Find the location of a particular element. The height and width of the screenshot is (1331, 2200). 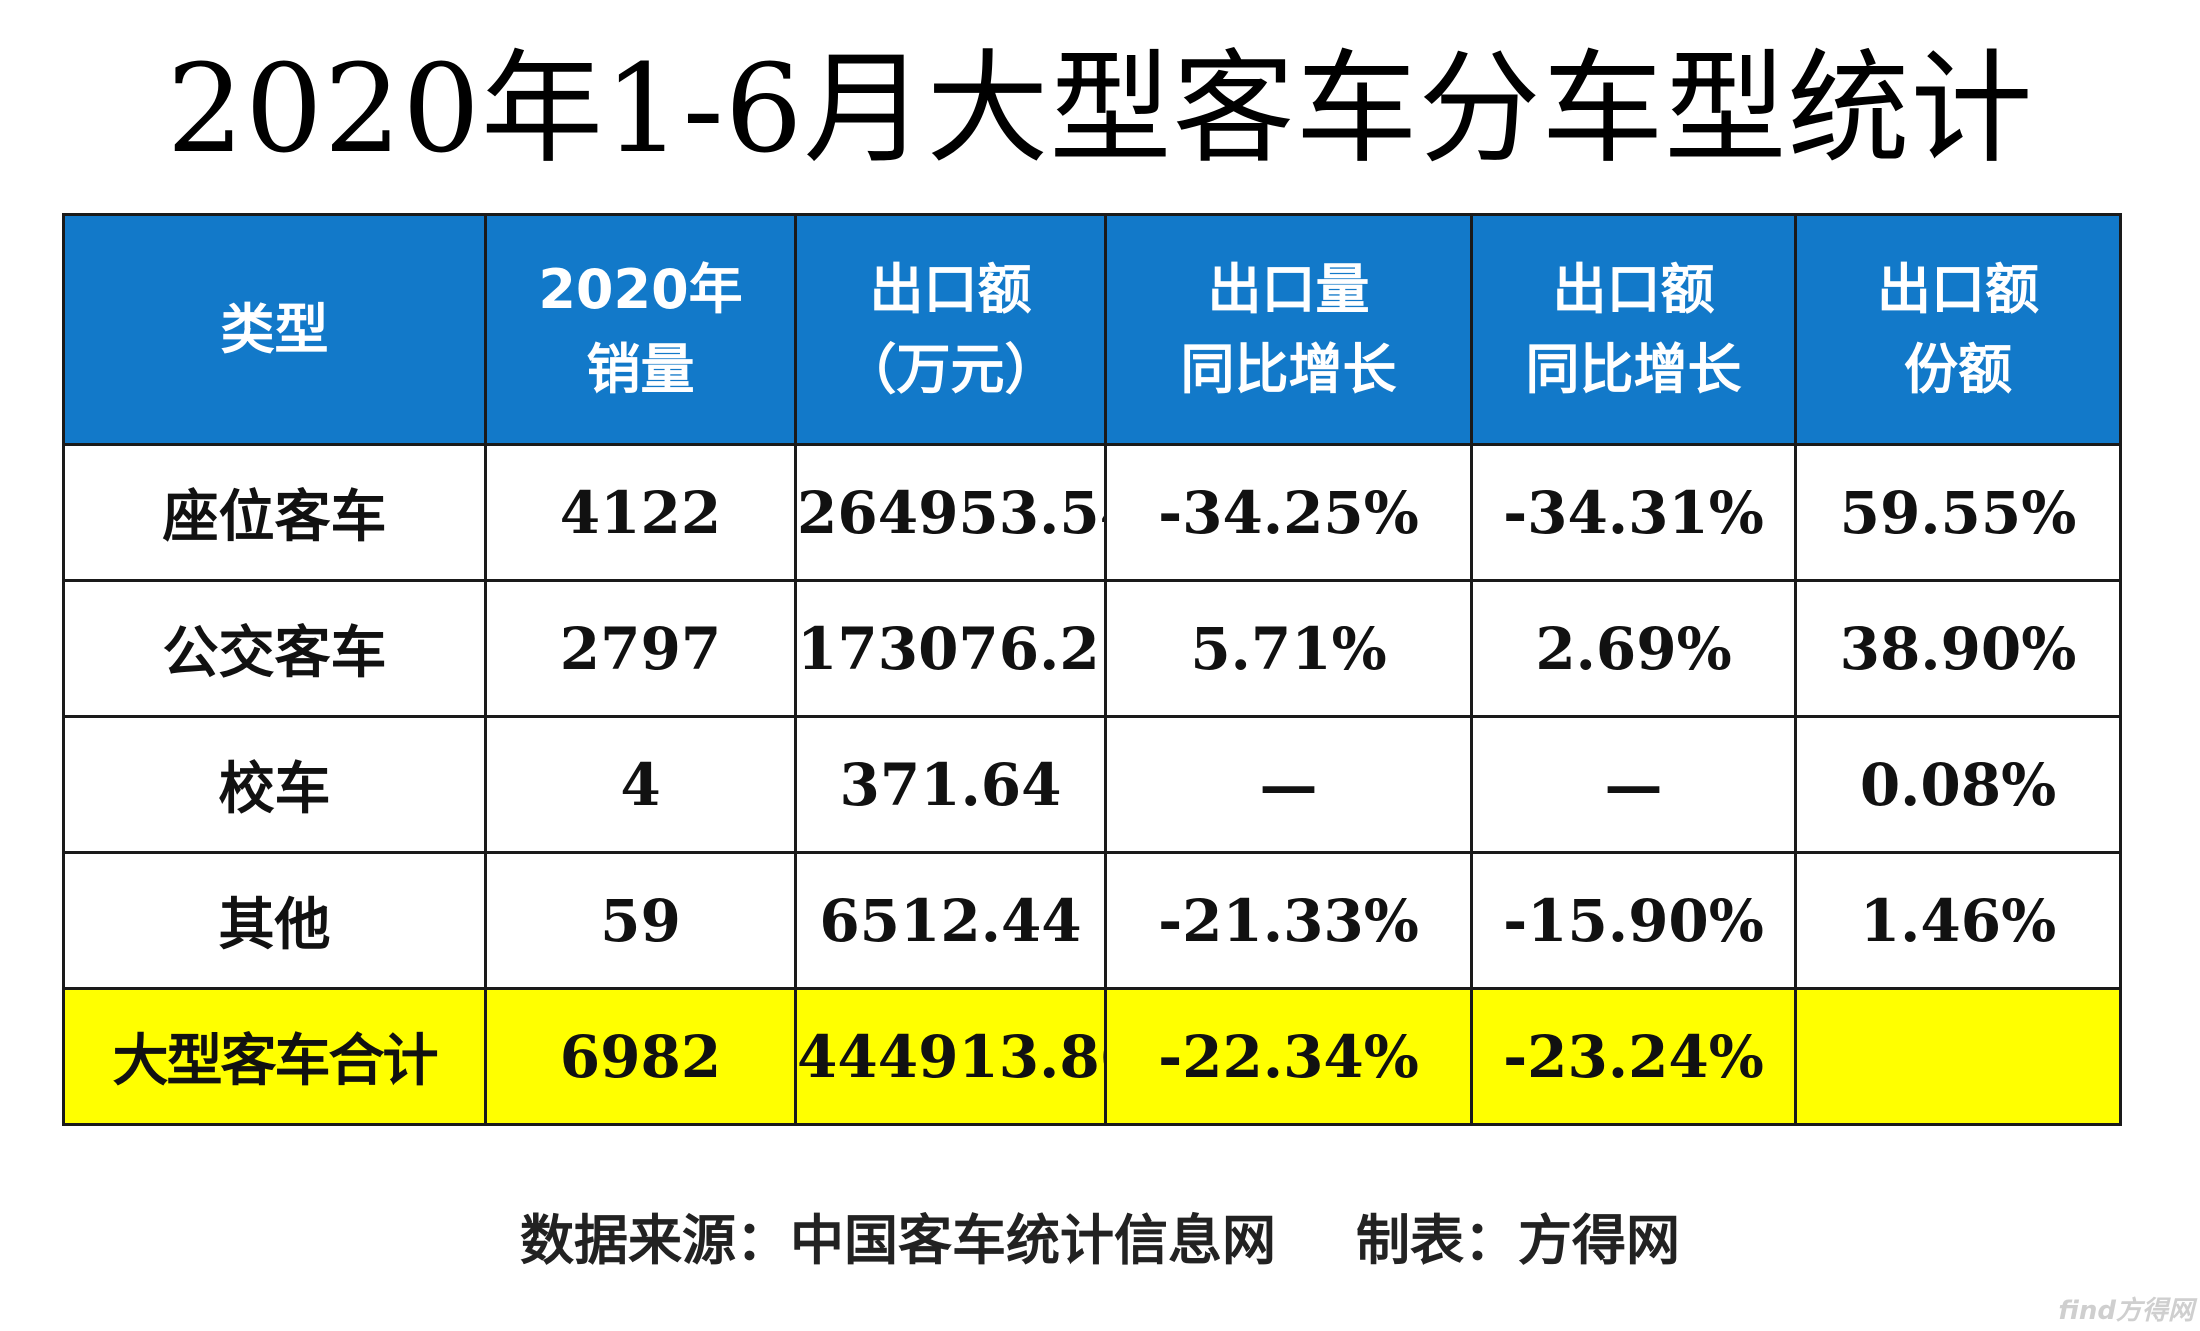

footer: 数据来源：中国客车统计信息网 制表：方得网 is located at coordinates (1100, 1235).